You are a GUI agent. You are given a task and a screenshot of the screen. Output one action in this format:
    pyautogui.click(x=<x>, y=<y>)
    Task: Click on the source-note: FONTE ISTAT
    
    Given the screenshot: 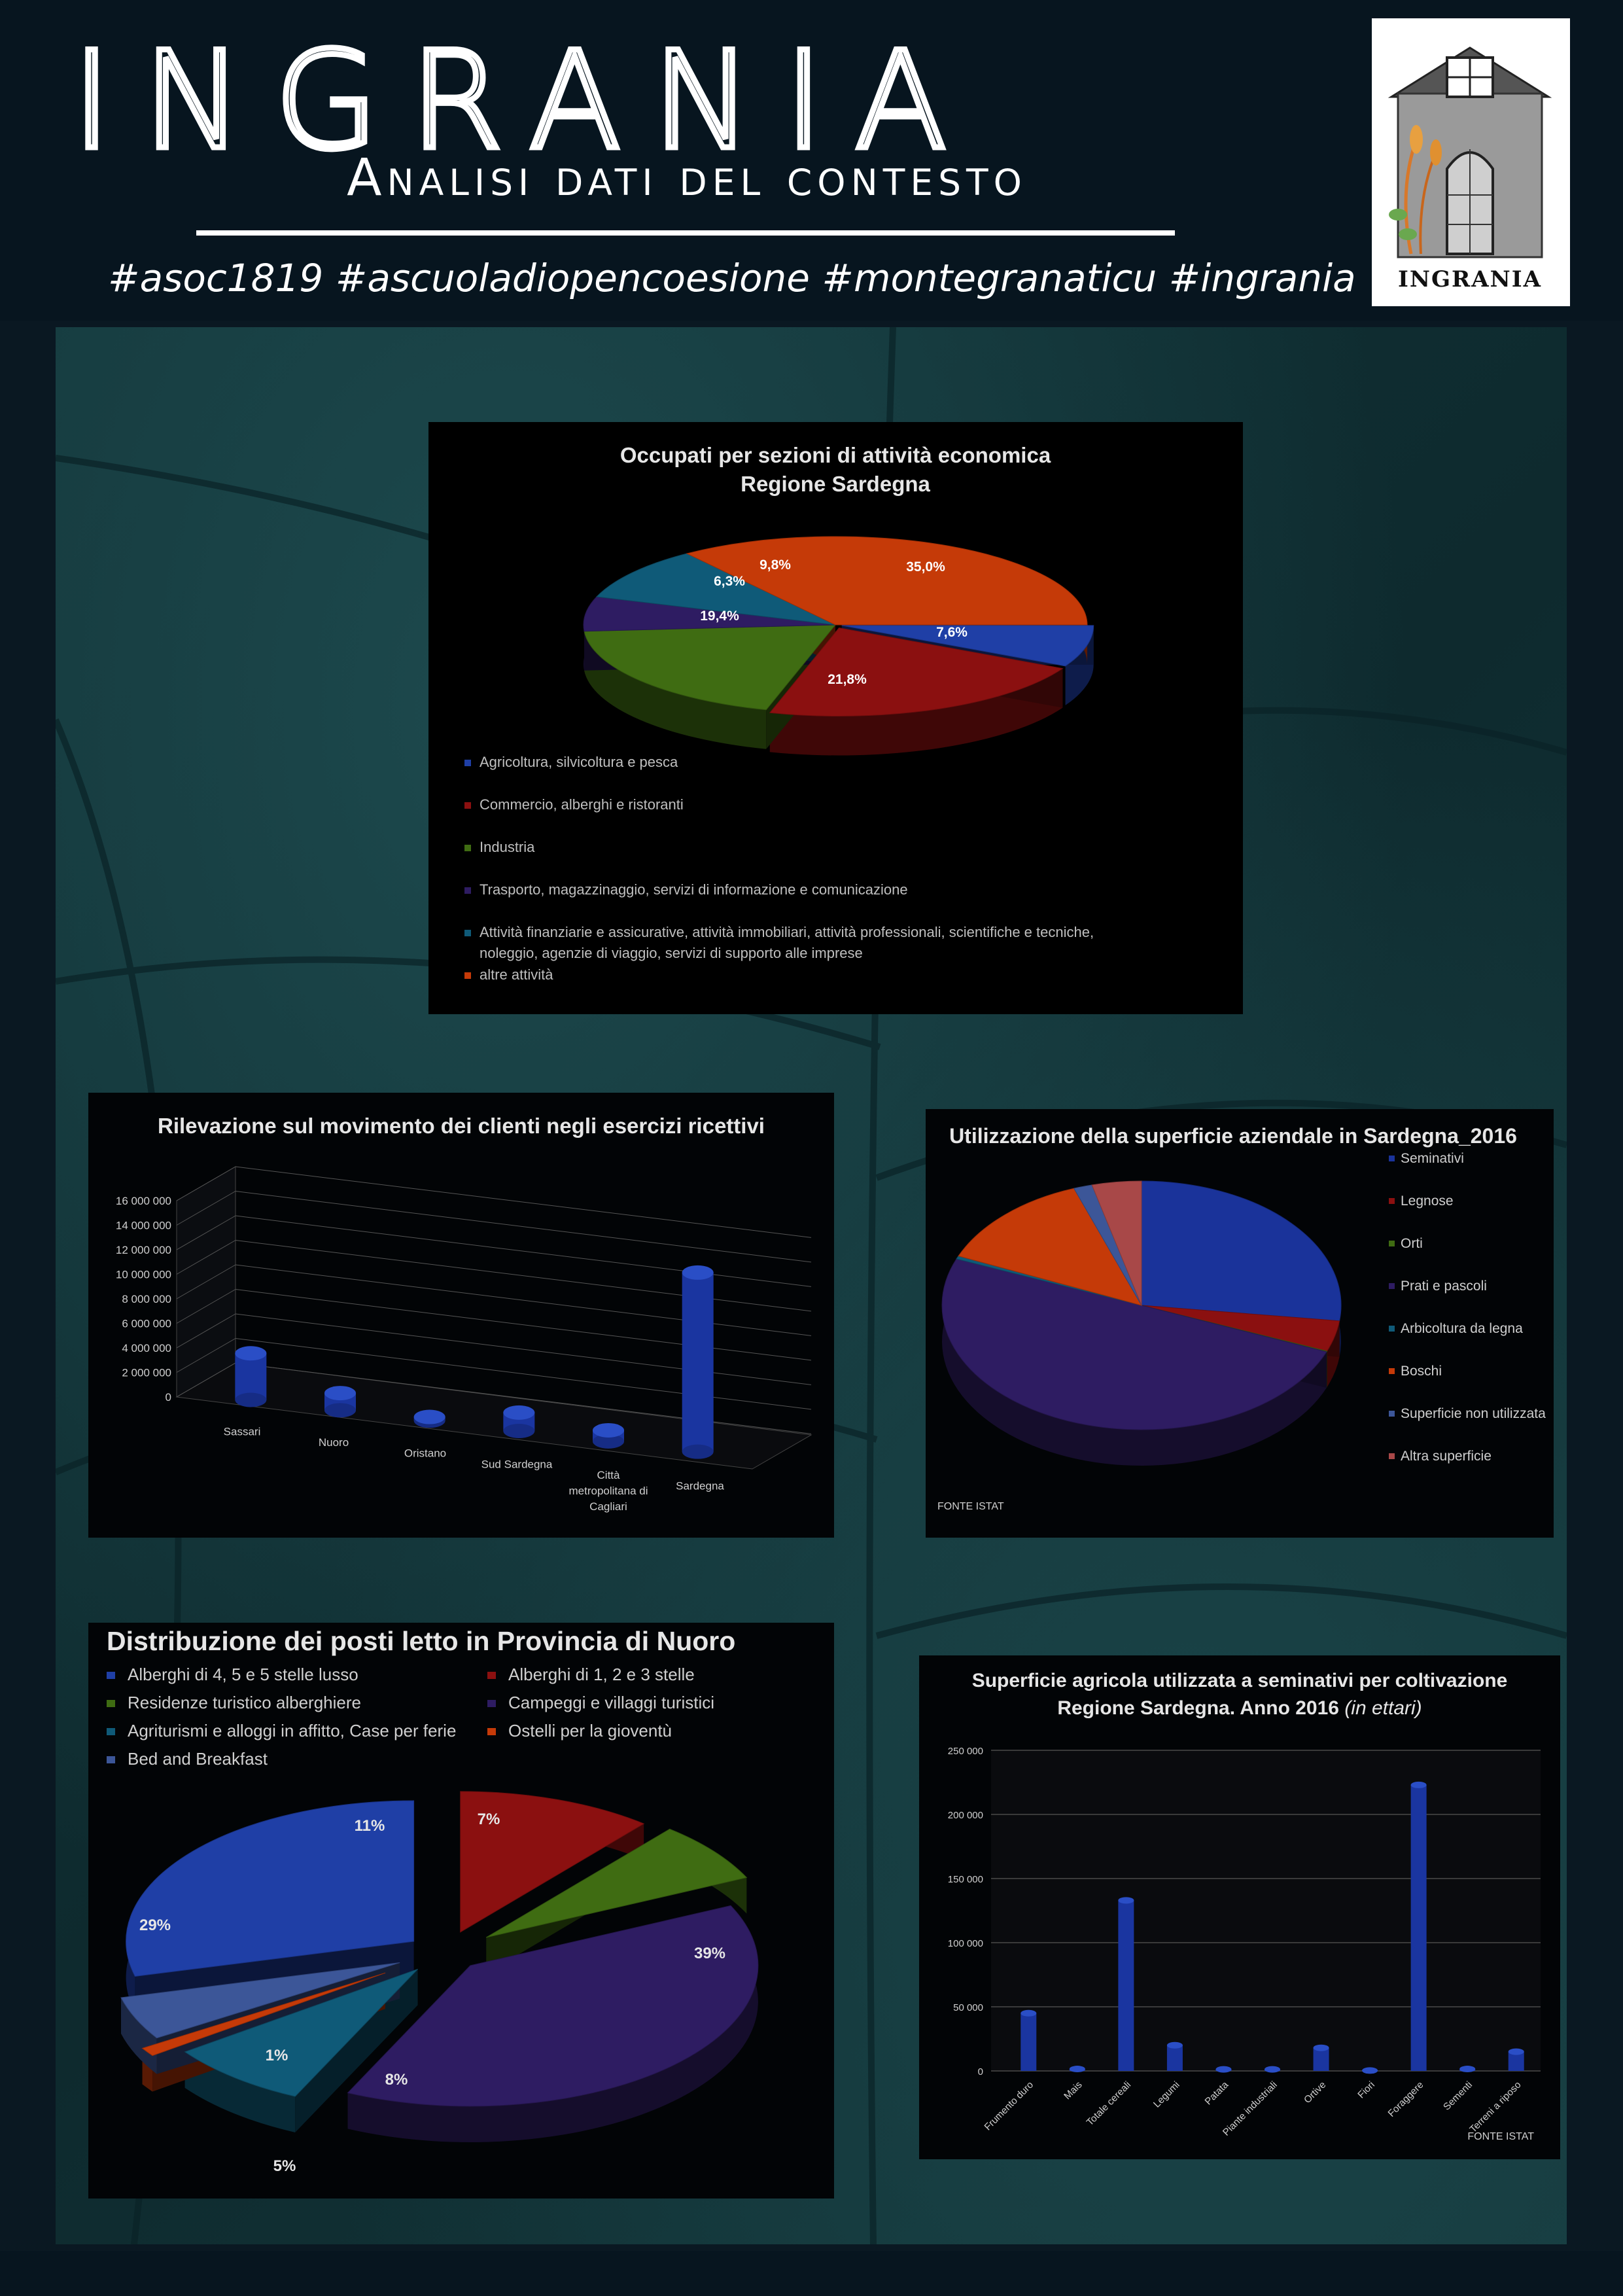 What is the action you would take?
    pyautogui.click(x=971, y=1506)
    